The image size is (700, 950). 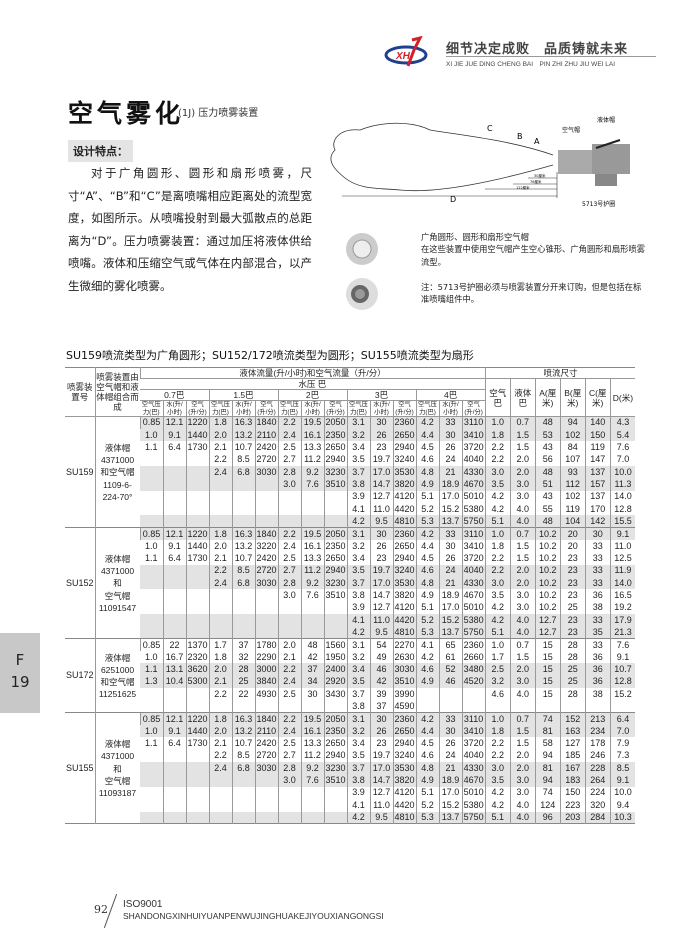 I want to click on table-cell: 4520, so click(x=473, y=682).